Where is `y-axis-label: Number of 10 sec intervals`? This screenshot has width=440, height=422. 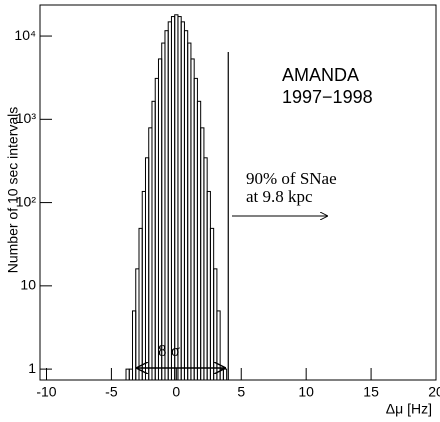
y-axis-label: Number of 10 sec intervals is located at coordinates (13, 190).